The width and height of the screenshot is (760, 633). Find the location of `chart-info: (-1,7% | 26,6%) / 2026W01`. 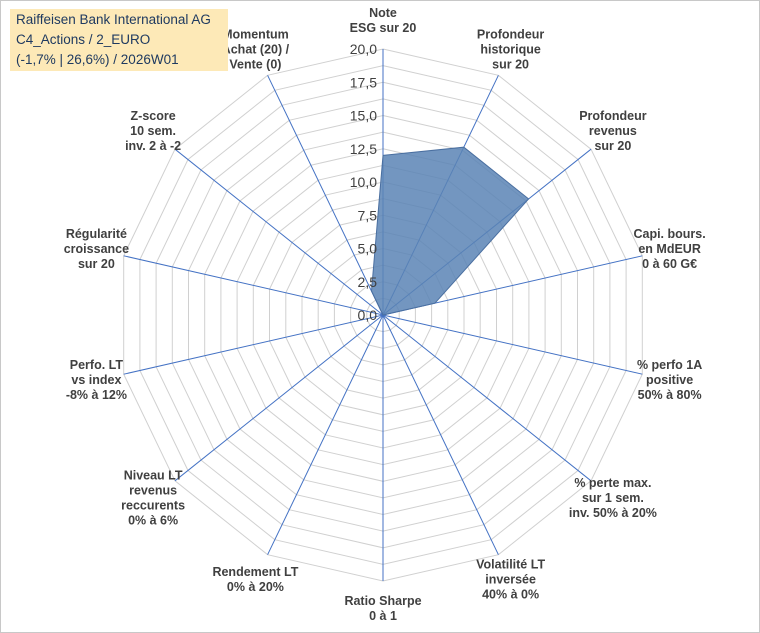

chart-info: (-1,7% | 26,6%) / 2026W01 is located at coordinates (97, 59).